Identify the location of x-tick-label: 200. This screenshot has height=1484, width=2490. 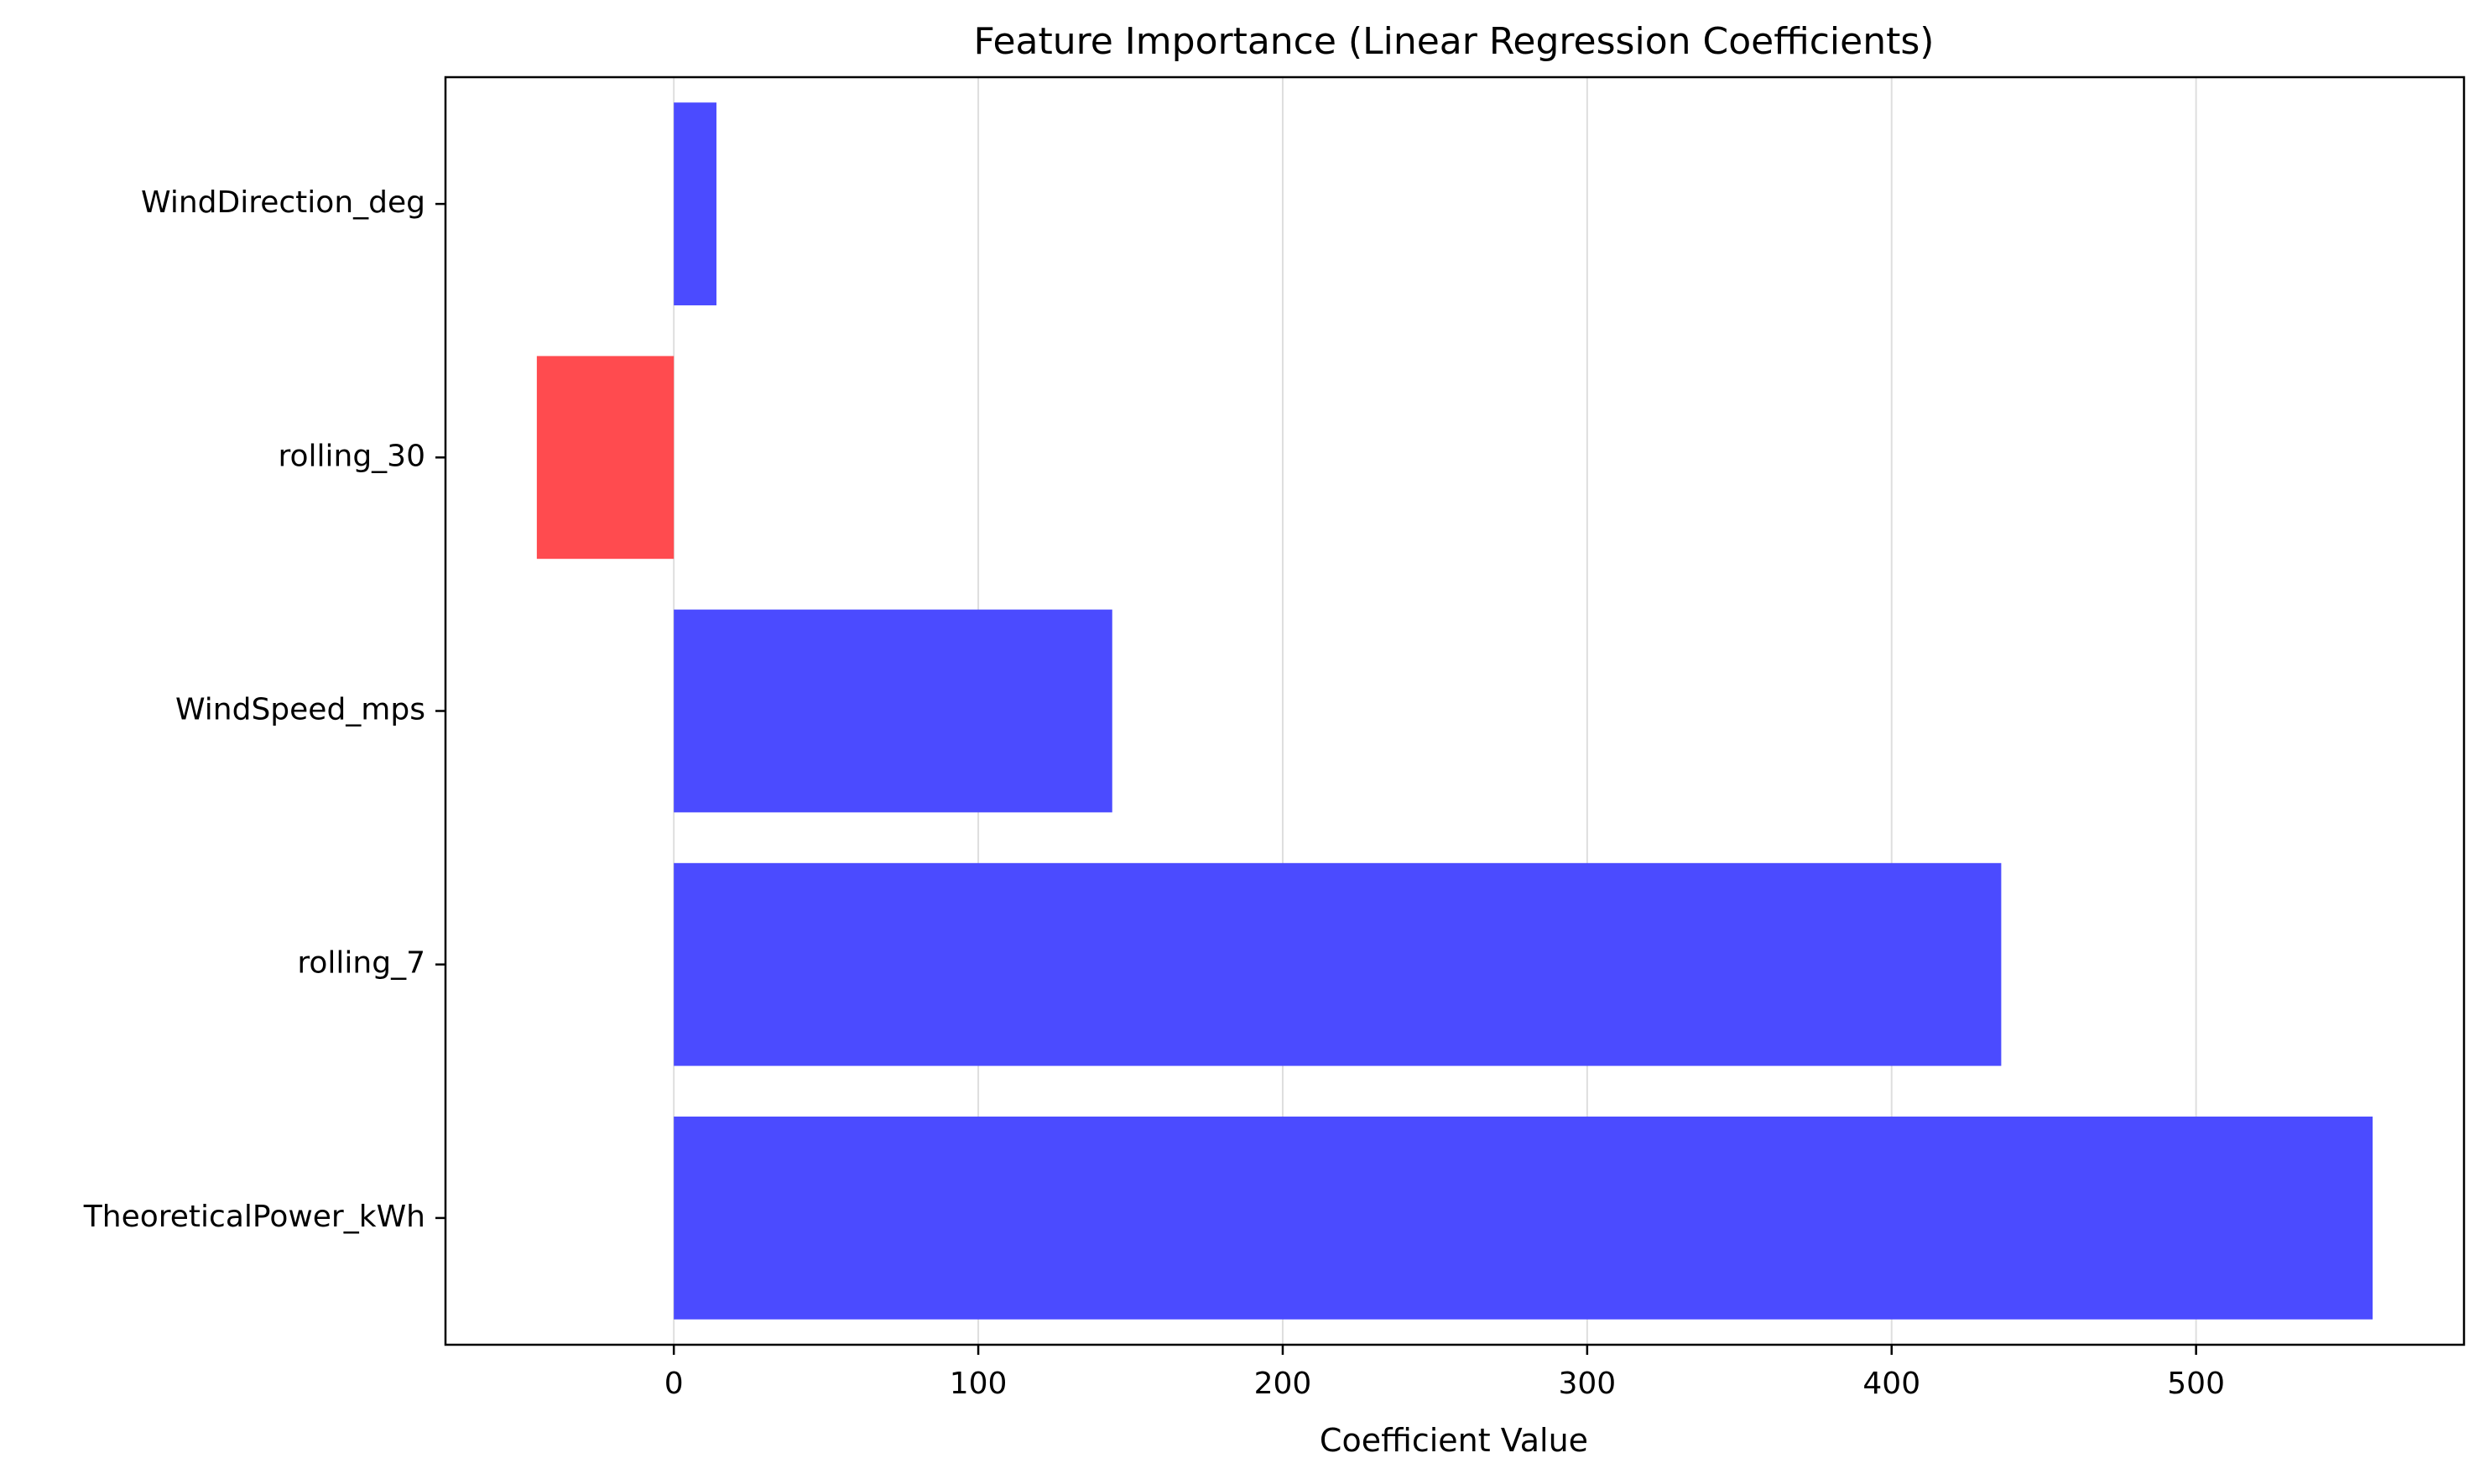
(1283, 1384).